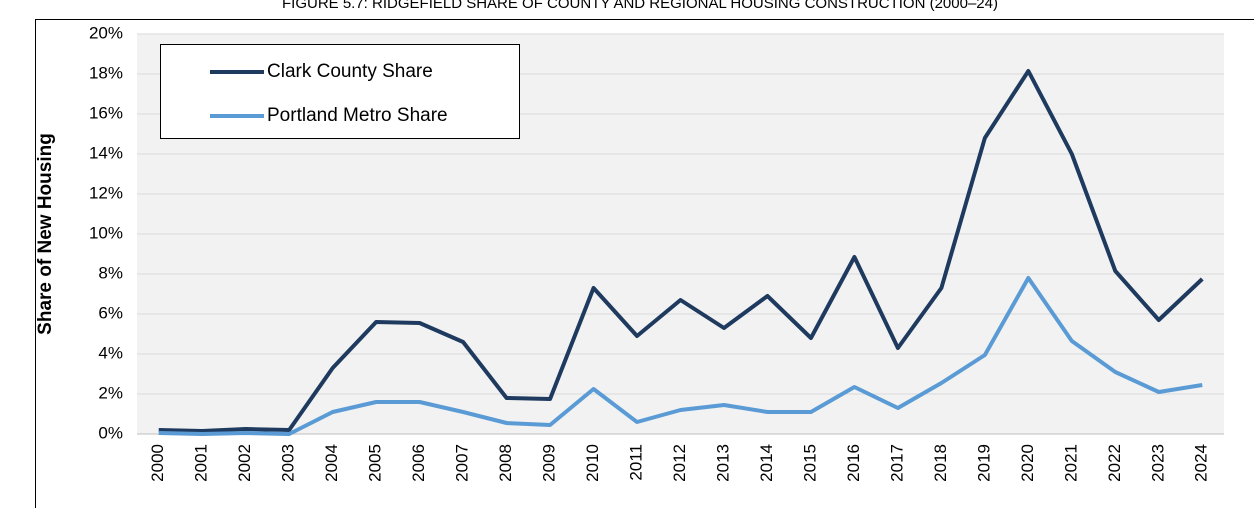  Describe the element at coordinates (110, 352) in the screenshot. I see `y-tick-label: 4%` at that location.